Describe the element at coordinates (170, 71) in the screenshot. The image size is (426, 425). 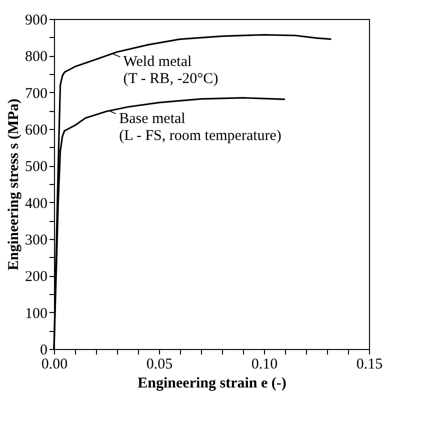
I see `annotation: Weld metal (T - RB, -20°C)` at that location.